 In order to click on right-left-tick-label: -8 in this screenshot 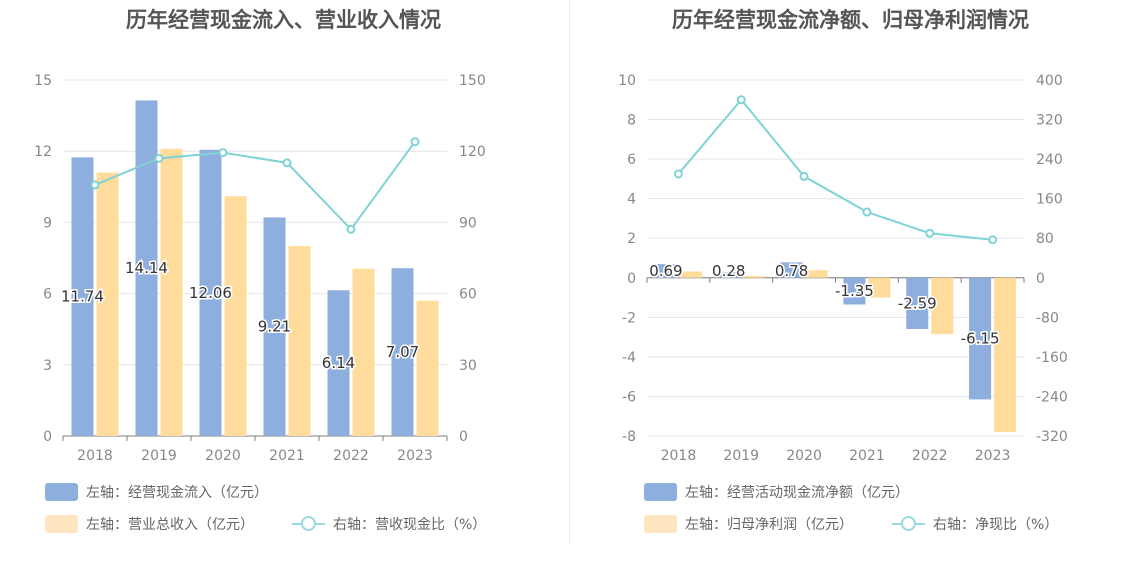, I will do `click(629, 437)`.